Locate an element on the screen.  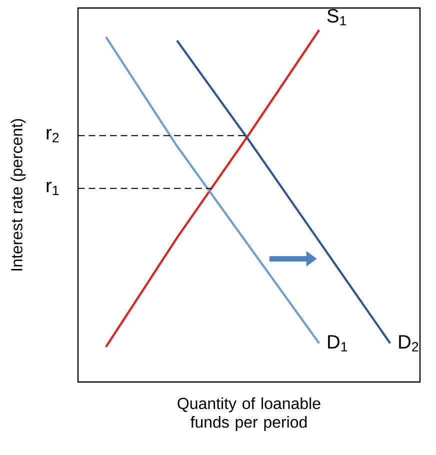
ref-line-label: r$_{1}$ is located at coordinates (52, 189).